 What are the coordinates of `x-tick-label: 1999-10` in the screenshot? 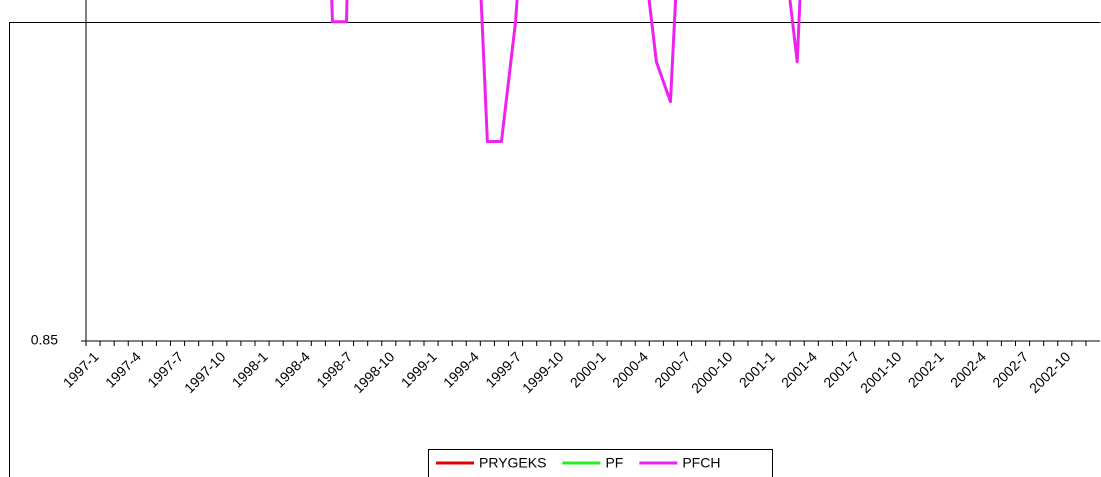 It's located at (543, 372).